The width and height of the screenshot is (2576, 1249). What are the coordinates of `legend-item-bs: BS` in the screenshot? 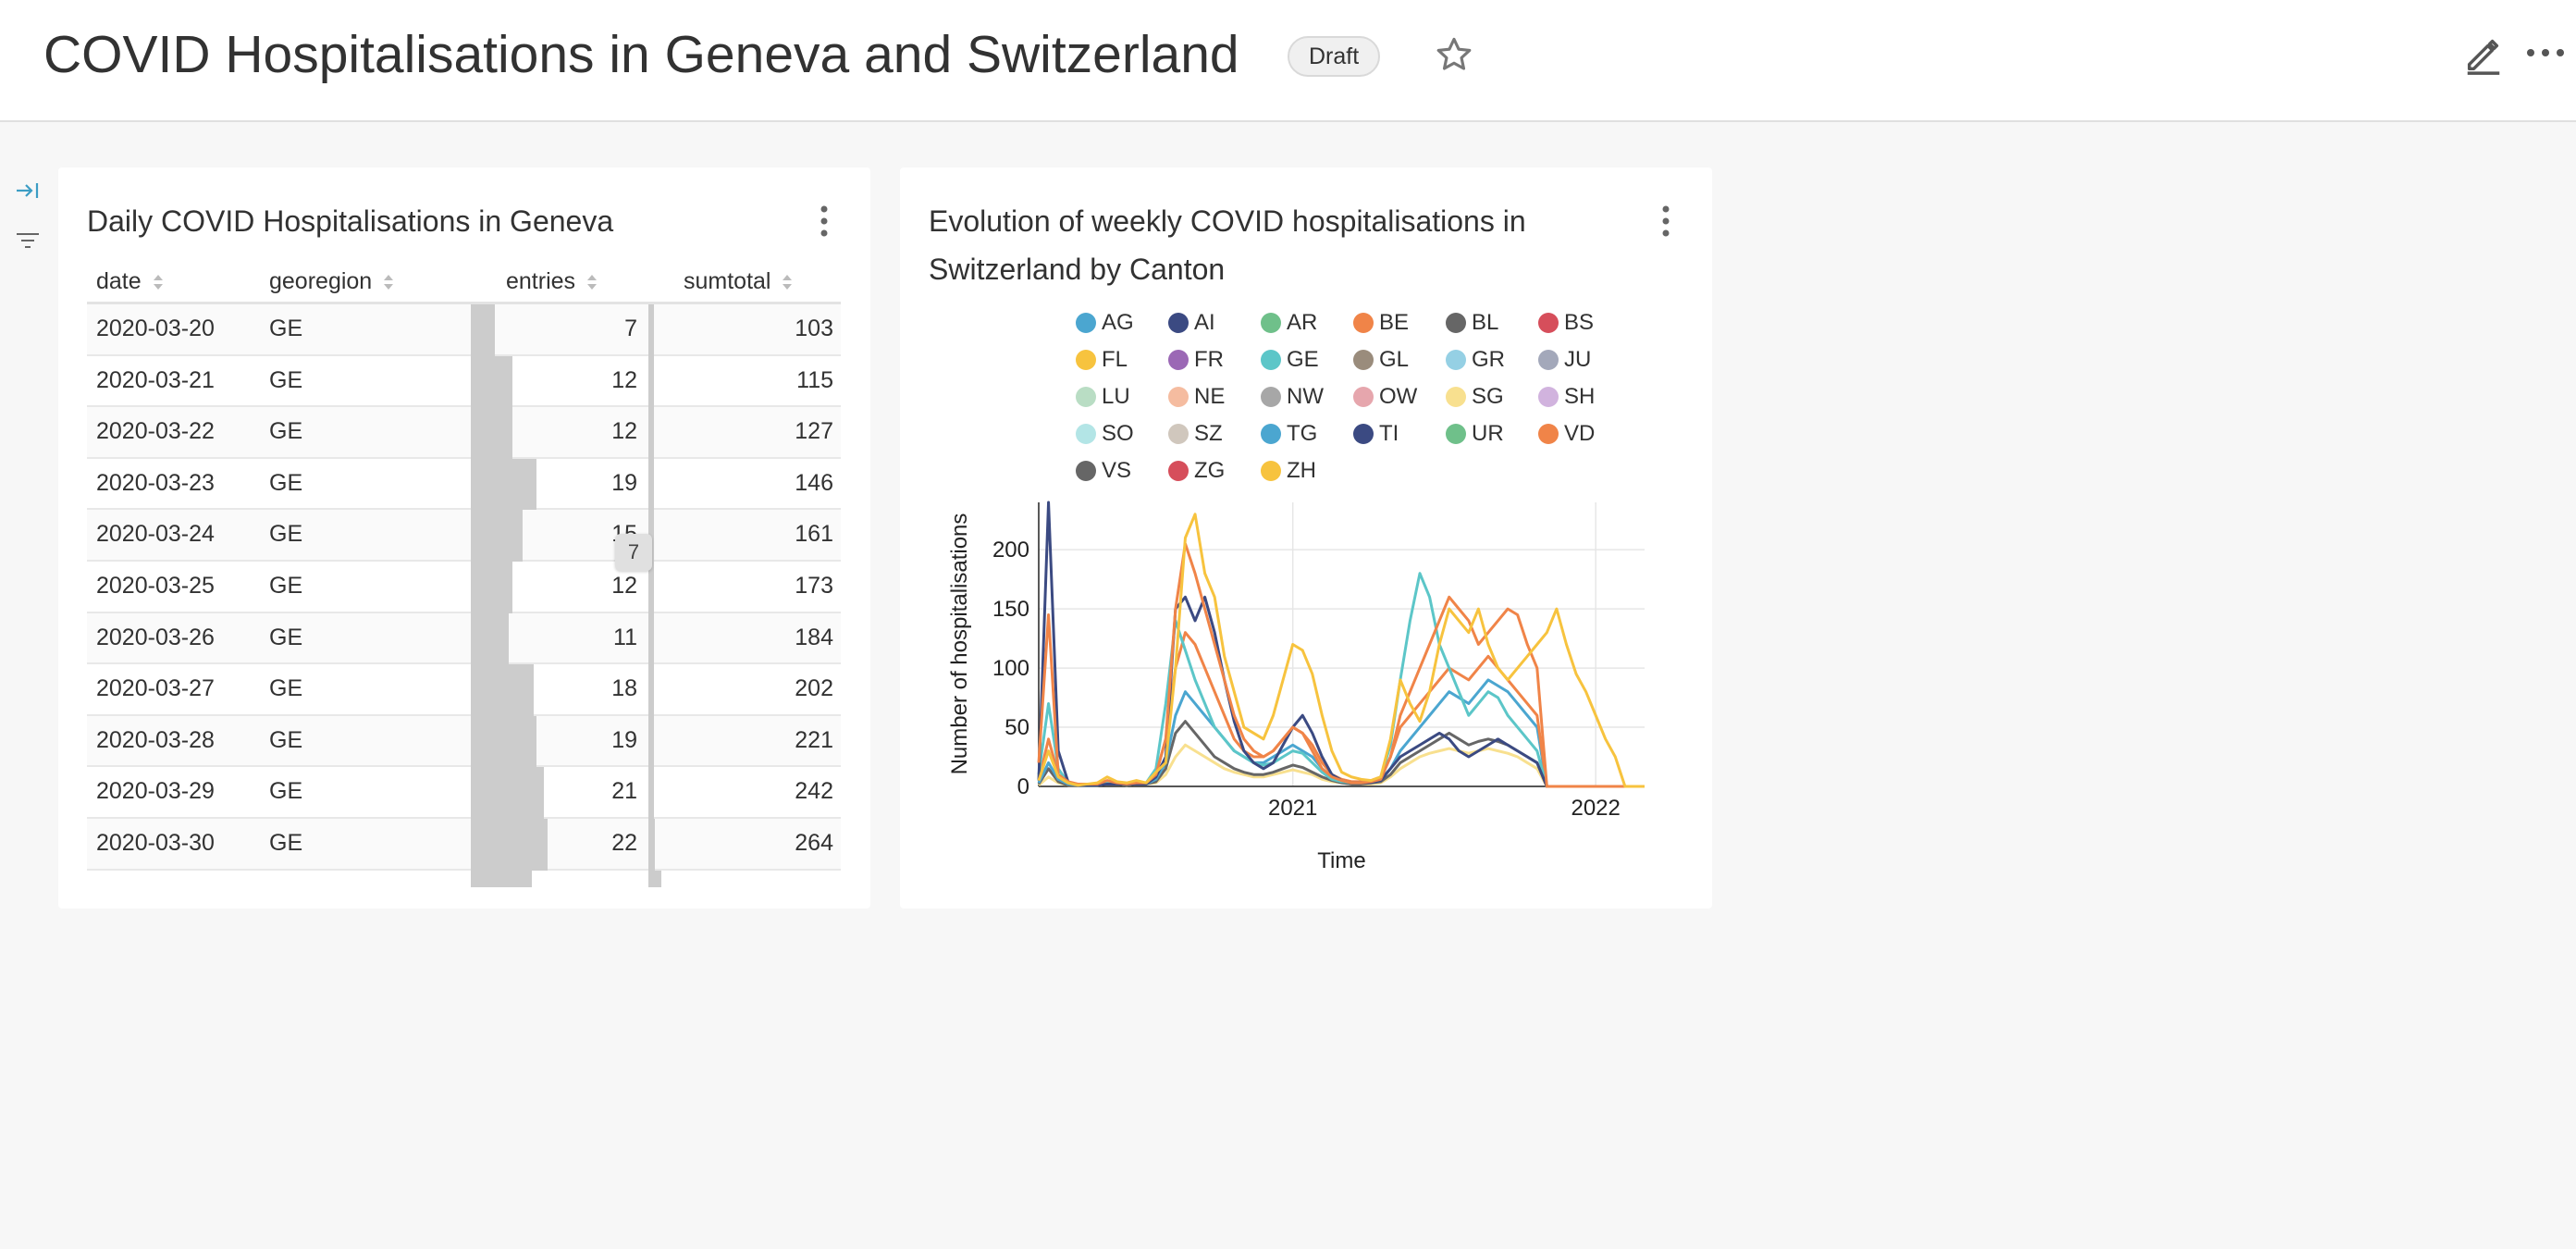 It's located at (1566, 323).